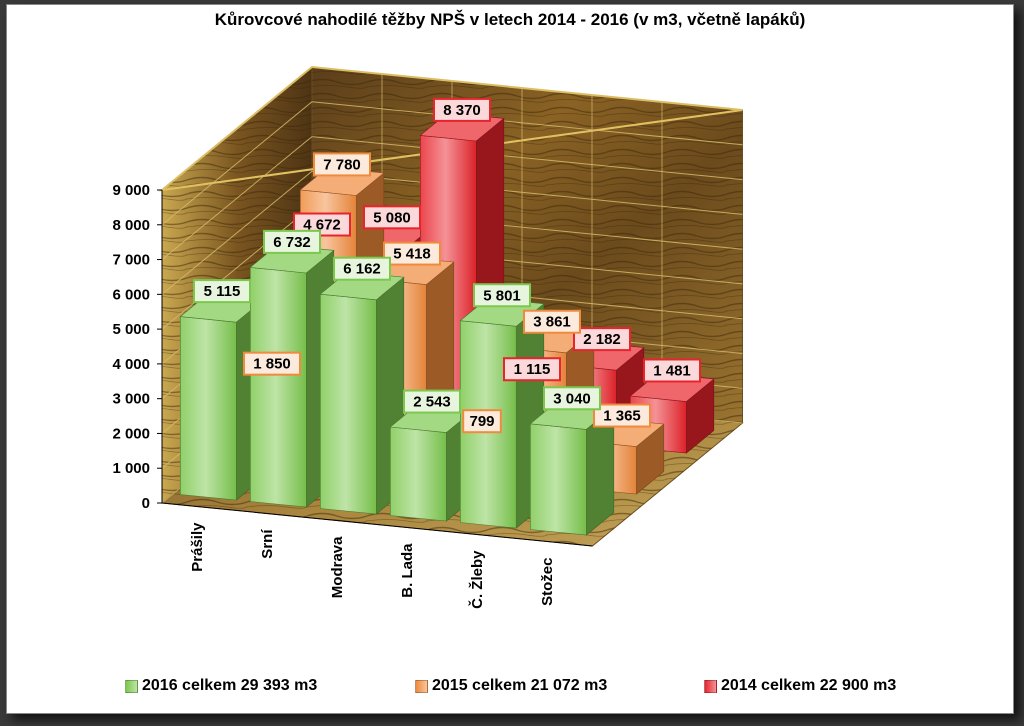 The width and height of the screenshot is (1024, 726). I want to click on data-label: 1 850, so click(272, 363).